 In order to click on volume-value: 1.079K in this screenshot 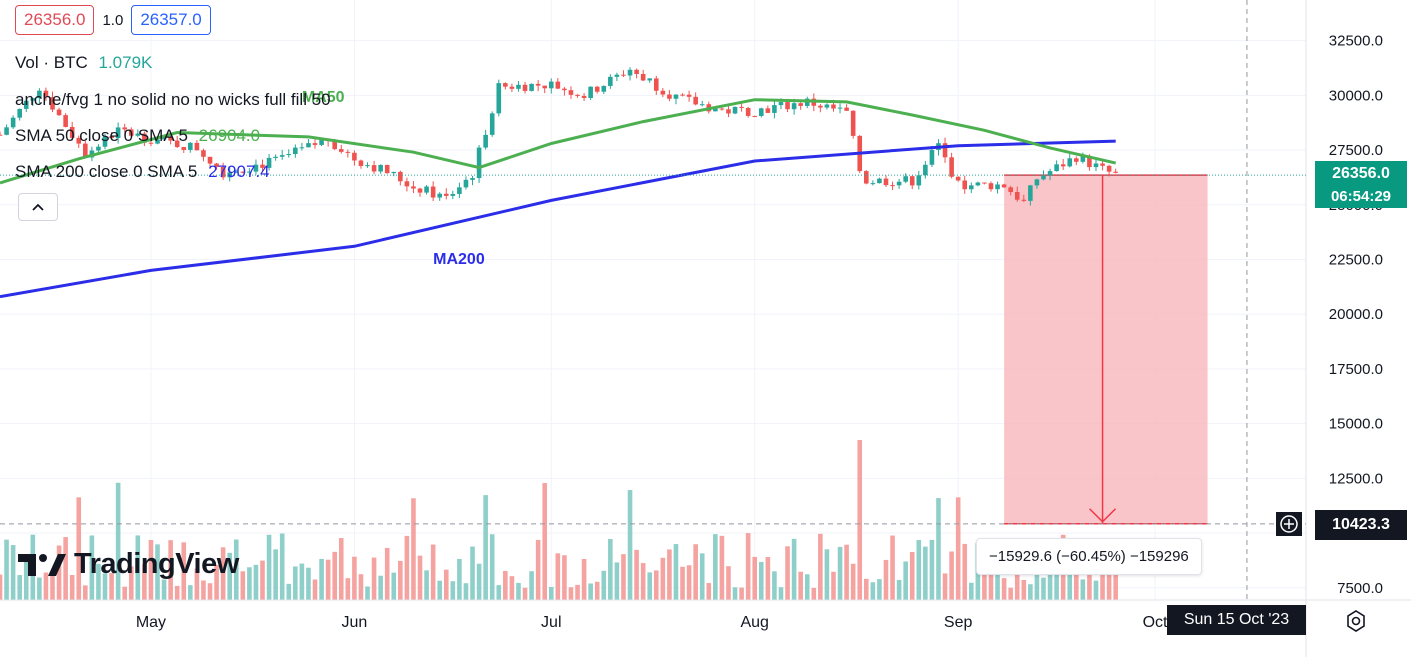, I will do `click(125, 62)`.